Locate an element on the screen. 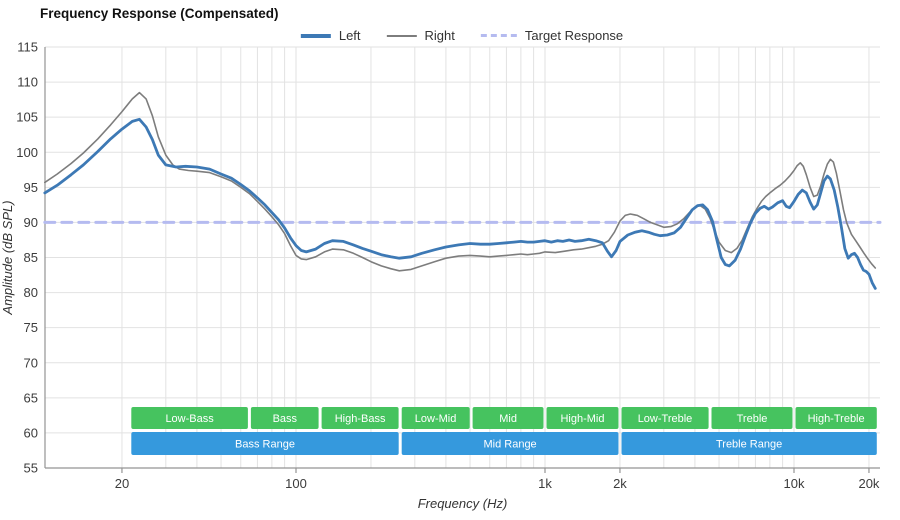 The image size is (900, 520). band-treble-range is located at coordinates (749, 443).